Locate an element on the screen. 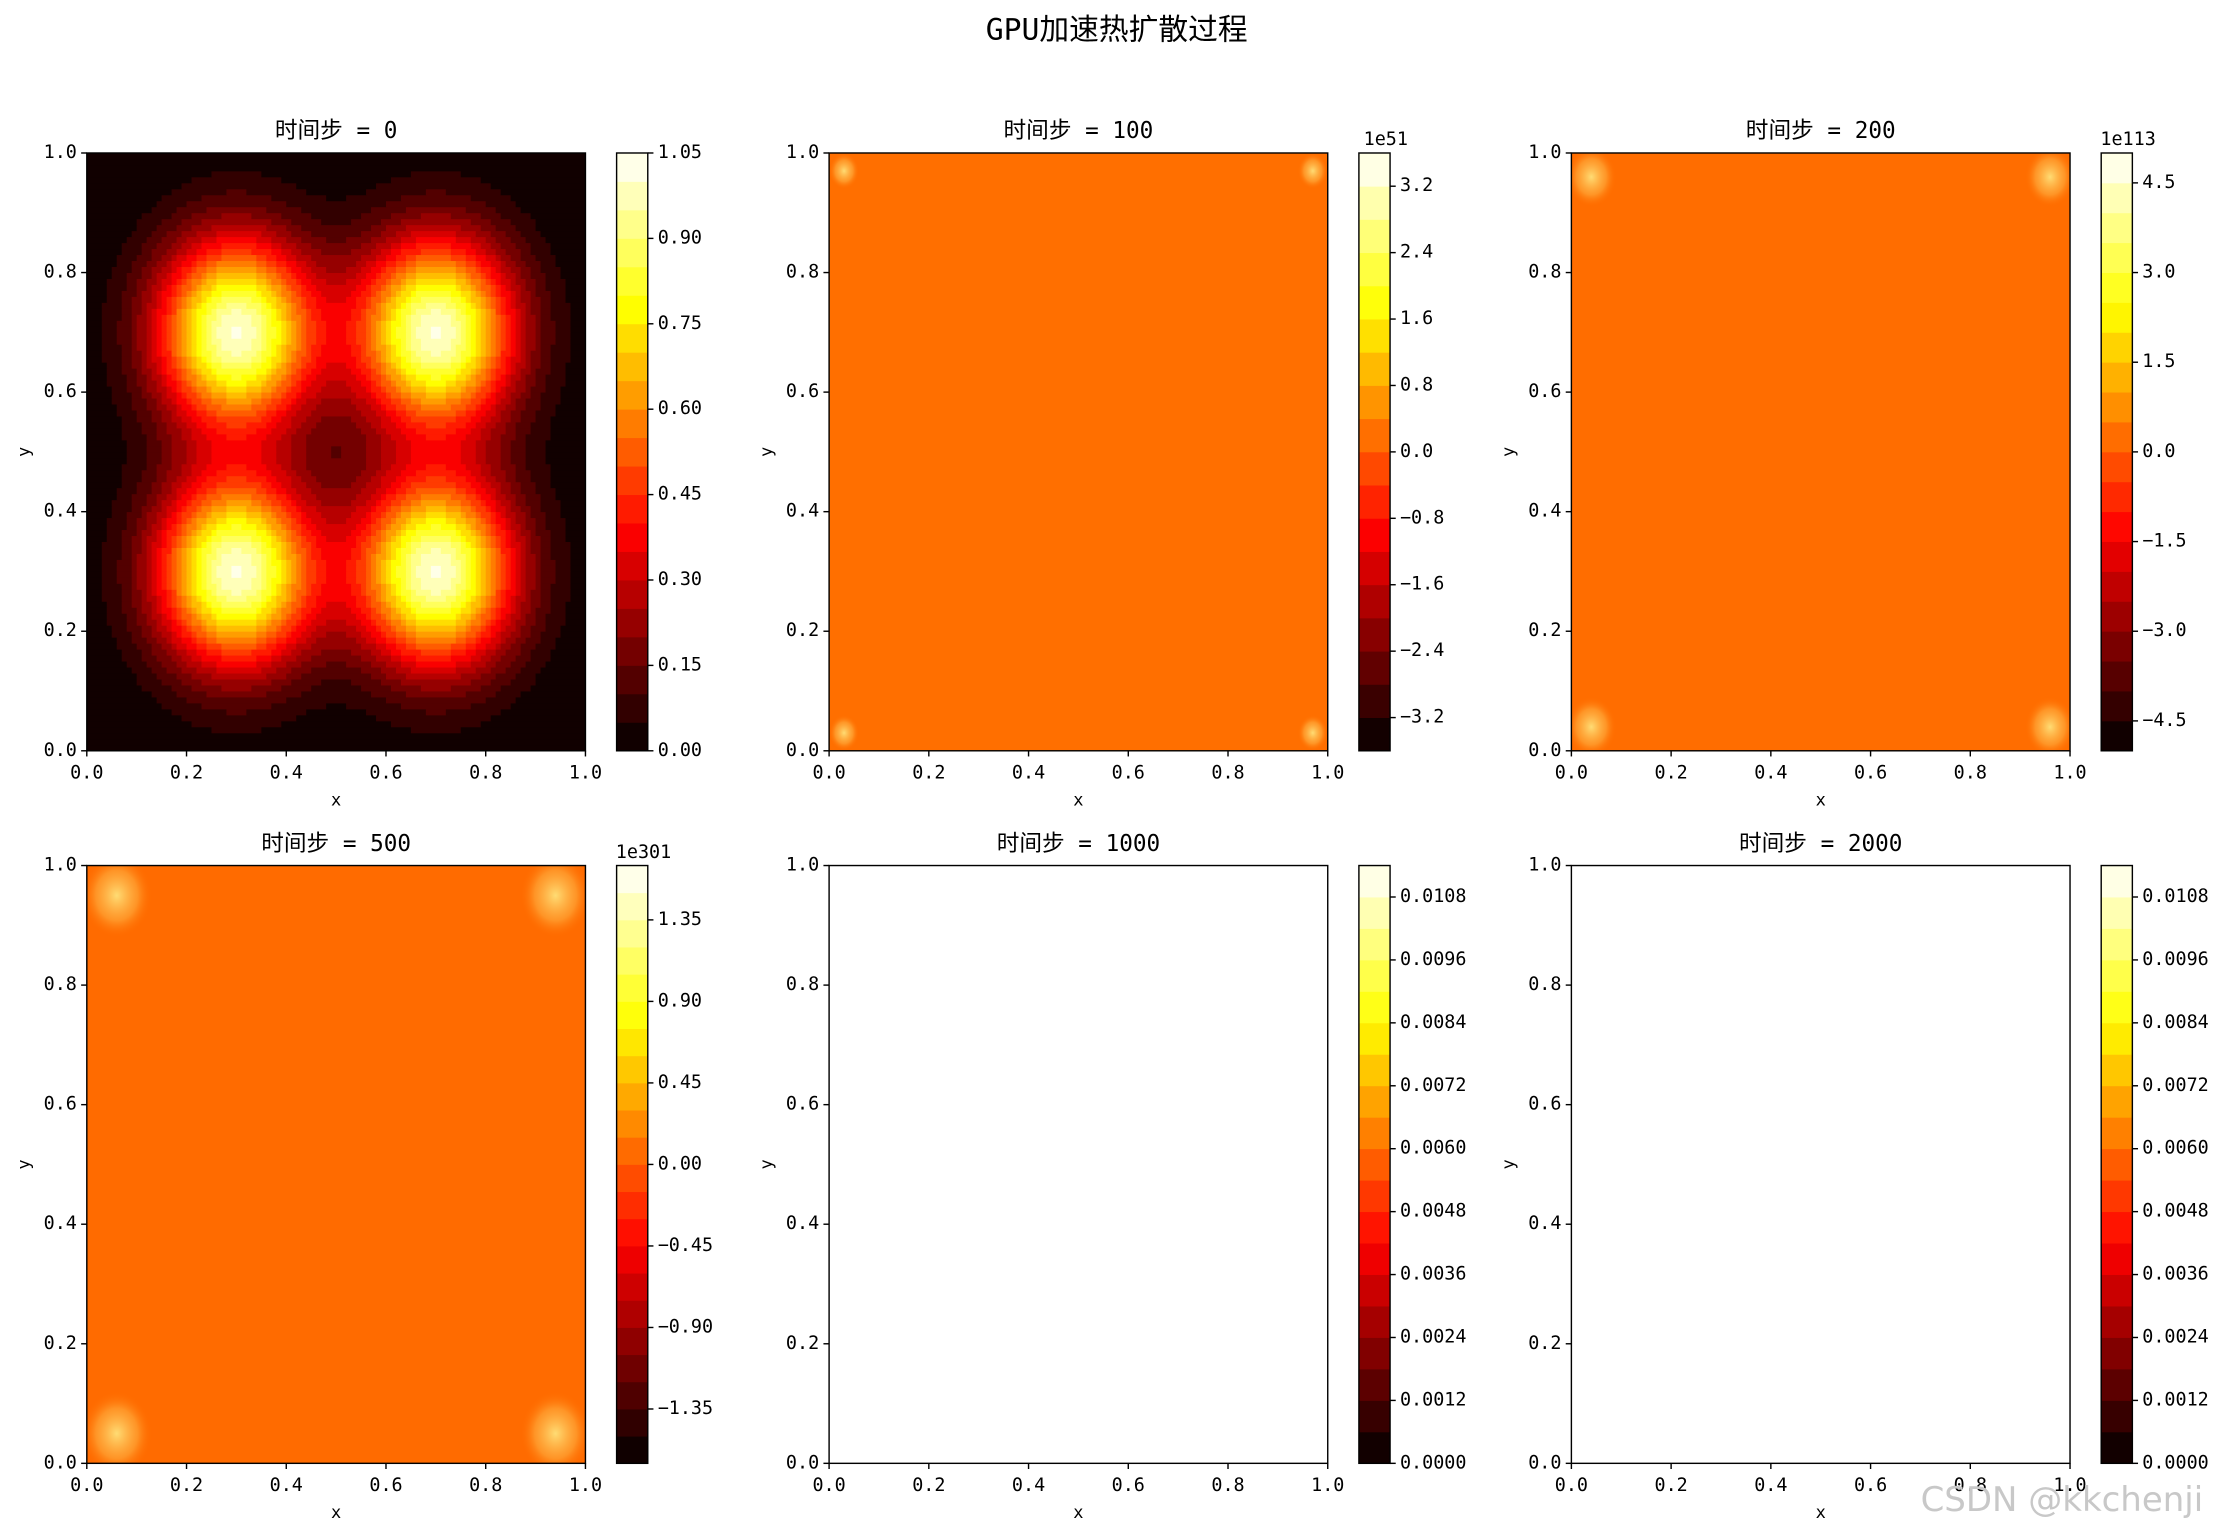 This screenshot has height=1537, width=2222. colorbar-tick-label: 0.15 is located at coordinates (680, 664).